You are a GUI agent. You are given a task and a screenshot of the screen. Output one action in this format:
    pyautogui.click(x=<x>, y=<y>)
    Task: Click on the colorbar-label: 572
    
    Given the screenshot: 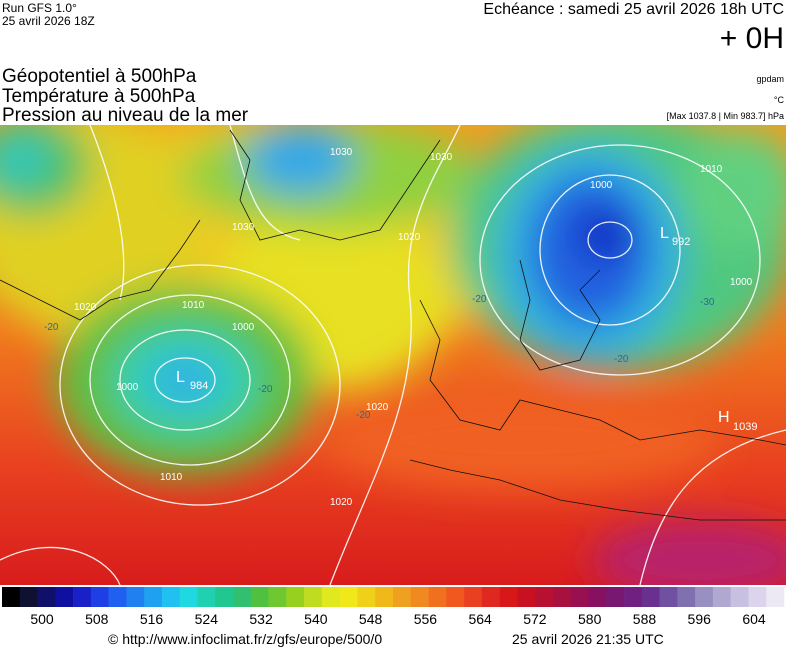 What is the action you would take?
    pyautogui.click(x=535, y=619)
    